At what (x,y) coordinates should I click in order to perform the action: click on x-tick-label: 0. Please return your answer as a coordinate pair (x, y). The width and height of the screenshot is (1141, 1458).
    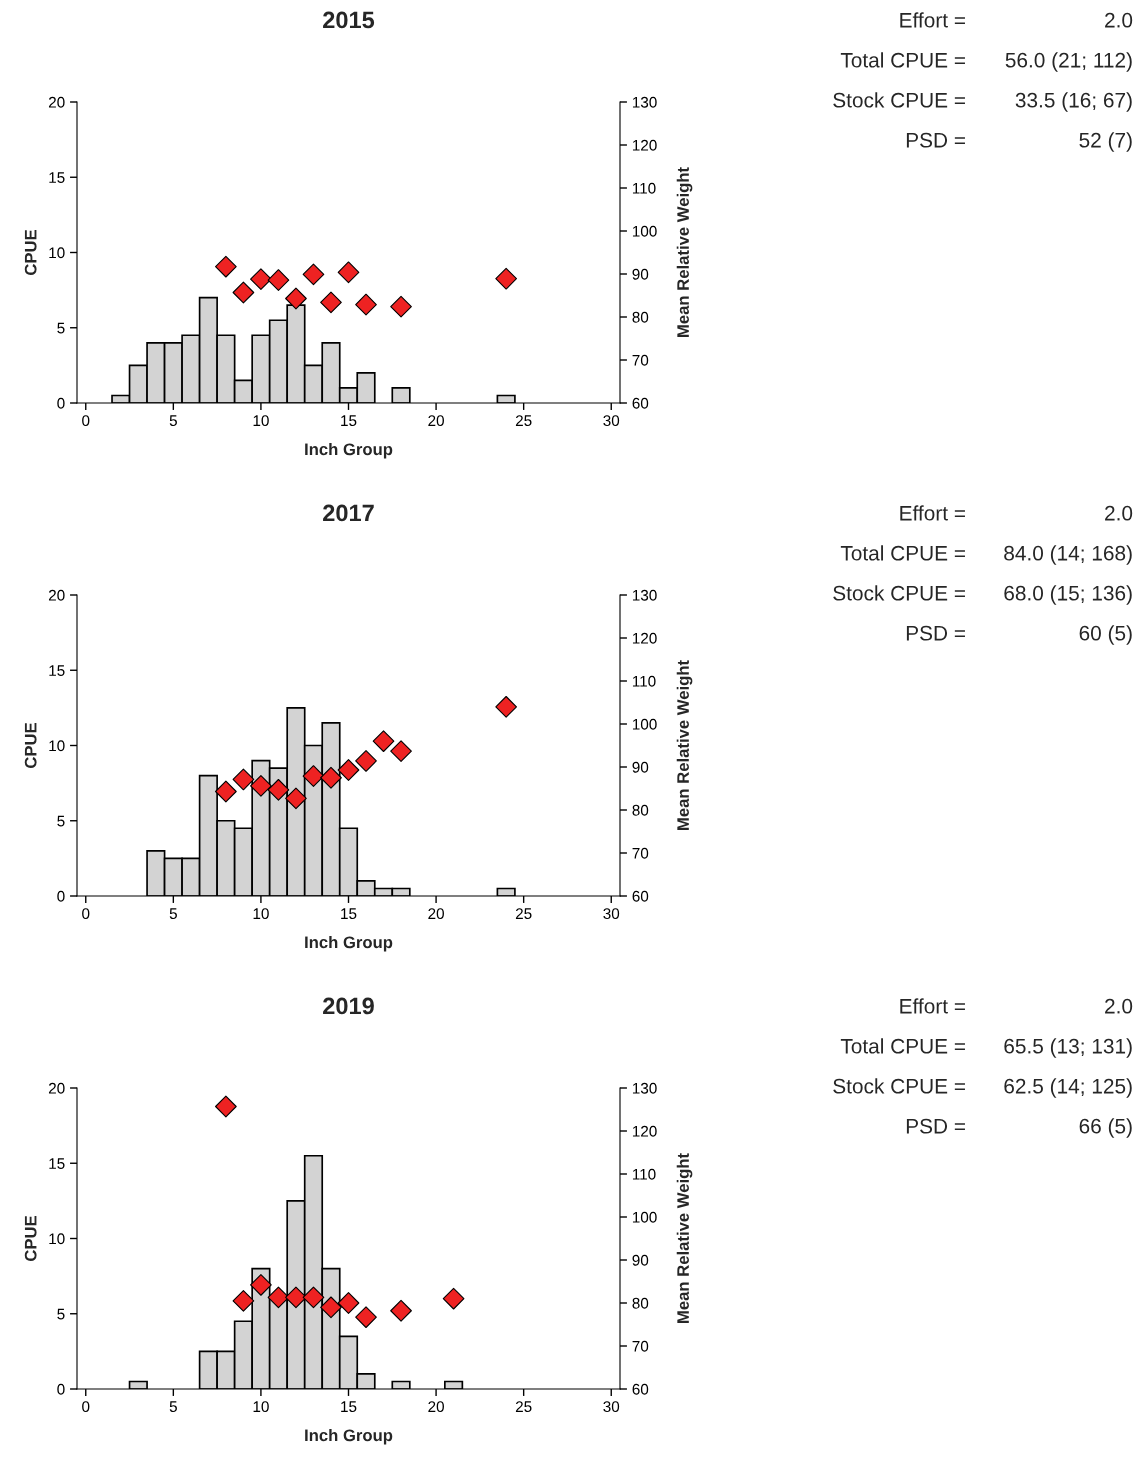
    Looking at the image, I should click on (86, 914).